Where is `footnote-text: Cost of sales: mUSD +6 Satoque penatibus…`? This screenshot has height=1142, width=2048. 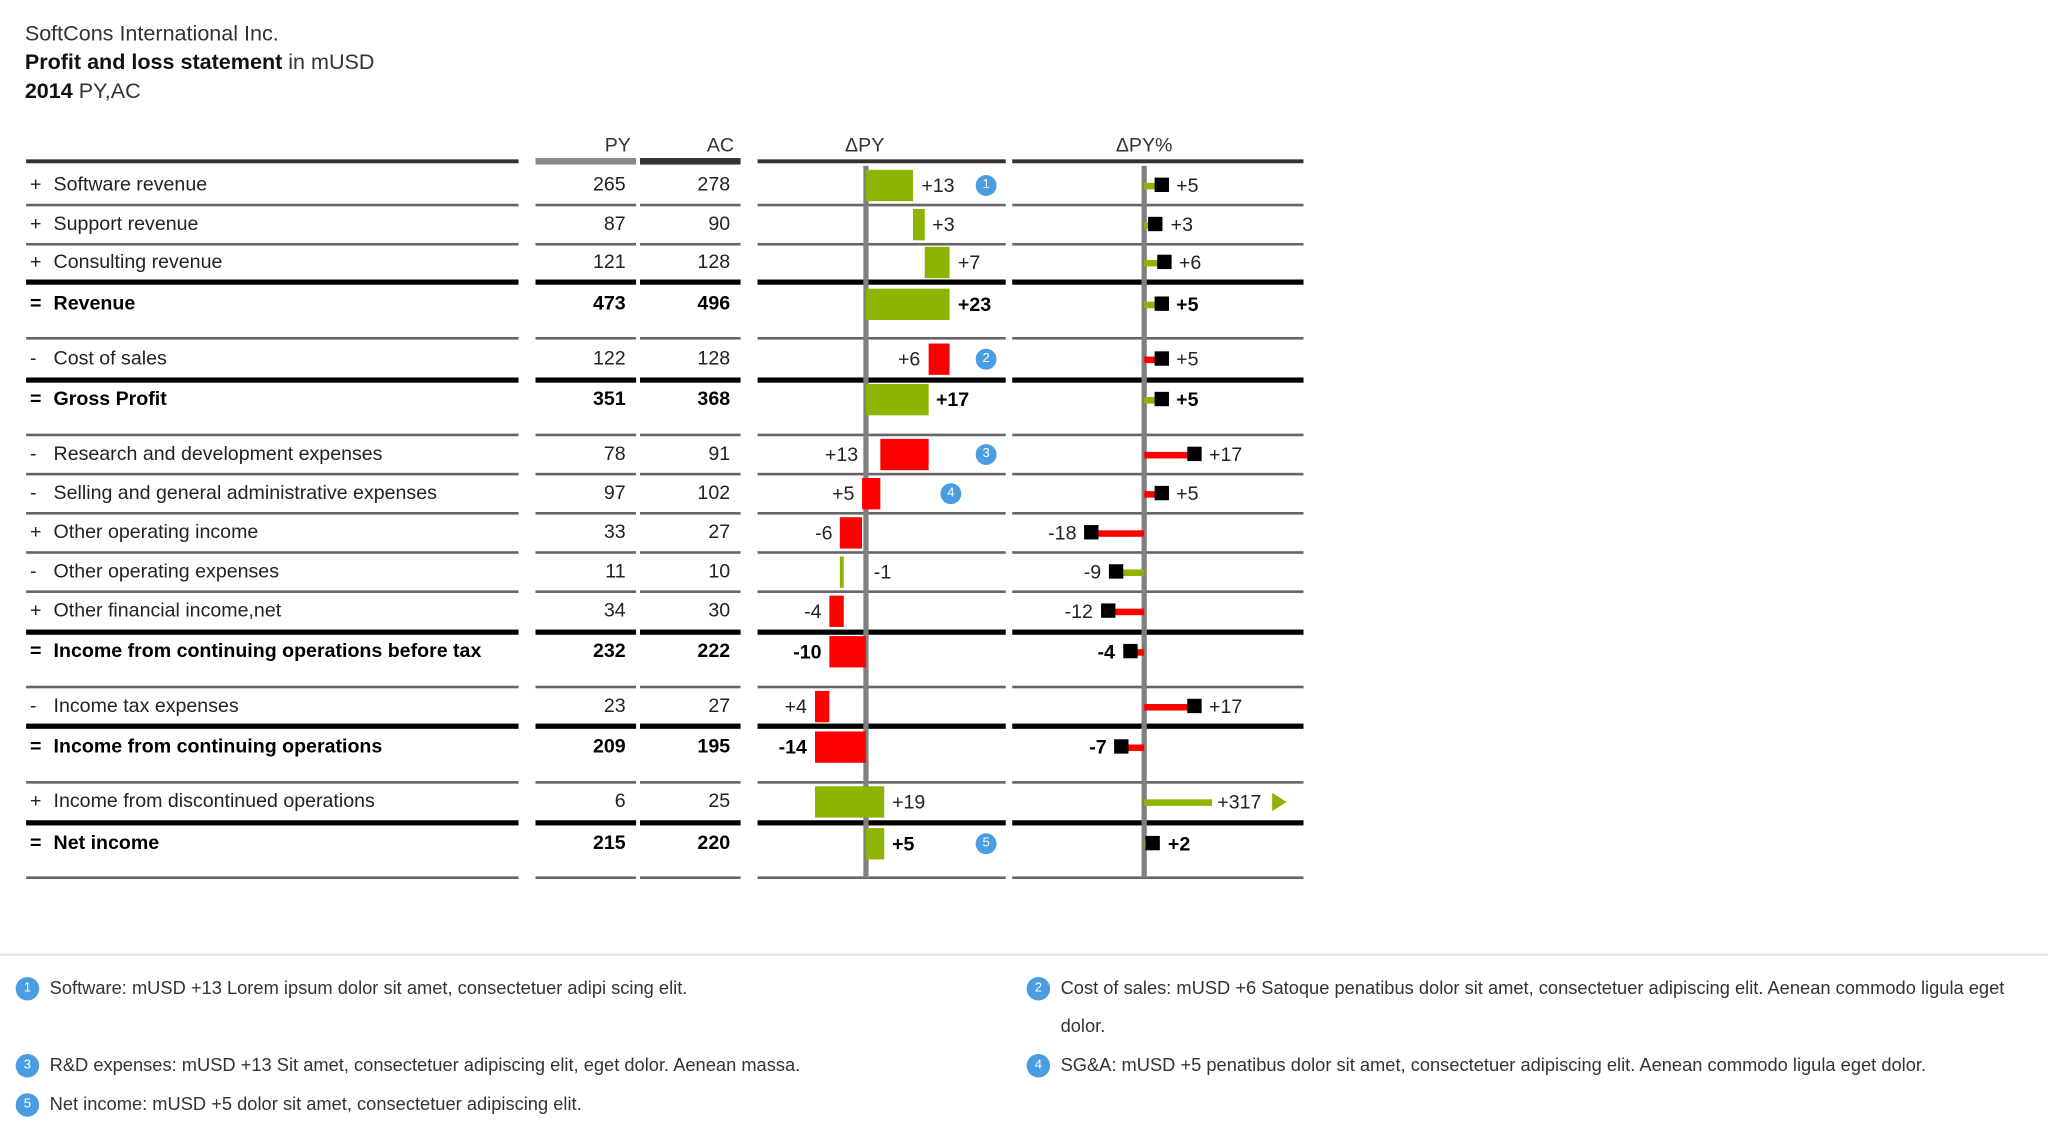 footnote-text: Cost of sales: mUSD +6 Satoque penatibus… is located at coordinates (1532, 1006).